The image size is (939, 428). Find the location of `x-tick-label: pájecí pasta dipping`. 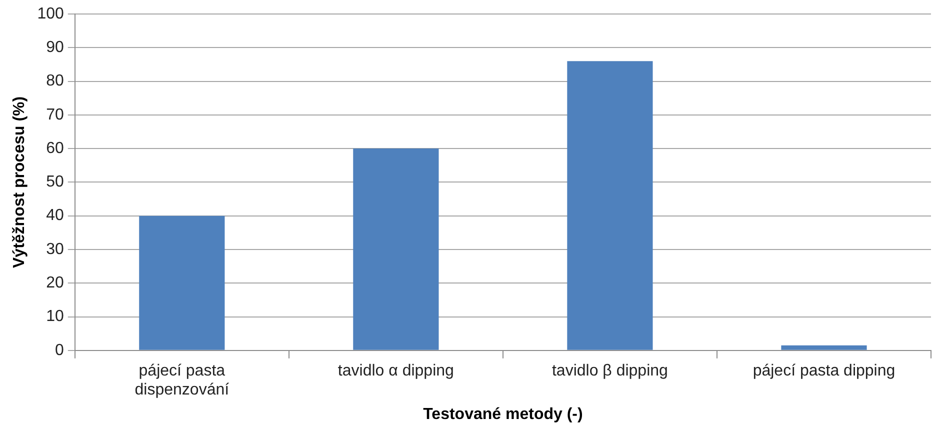

x-tick-label: pájecí pasta dipping is located at coordinates (824, 371).